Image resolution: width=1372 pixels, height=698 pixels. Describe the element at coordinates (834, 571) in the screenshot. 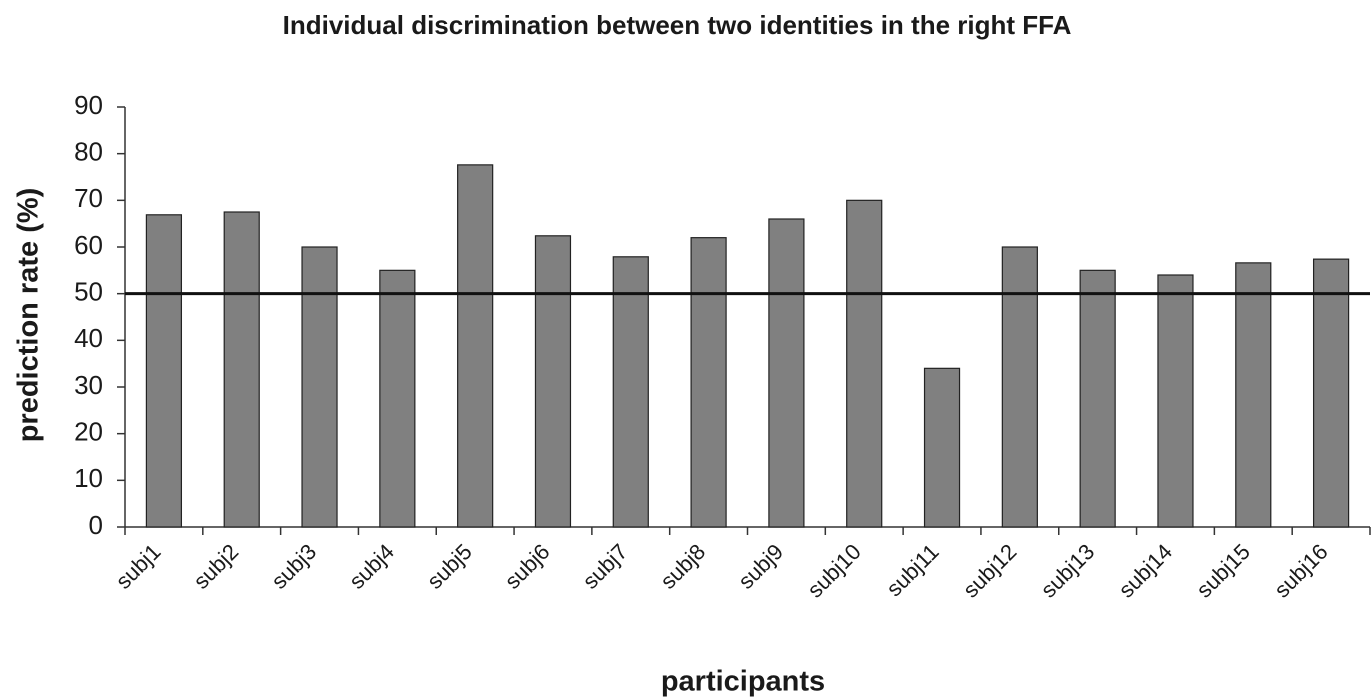

I see `x-tick-label: subj10` at that location.